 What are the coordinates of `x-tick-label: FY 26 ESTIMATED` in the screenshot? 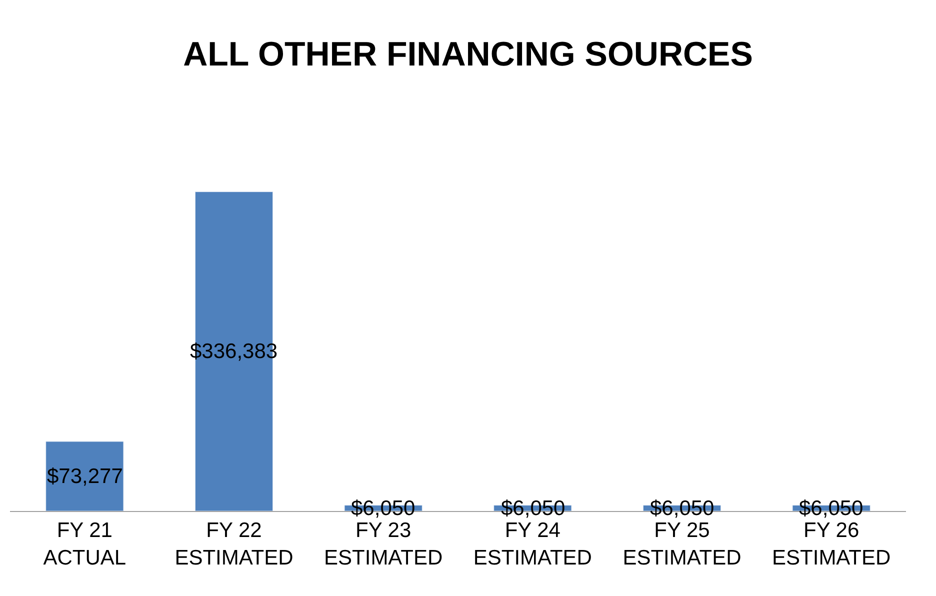 It's located at (831, 544).